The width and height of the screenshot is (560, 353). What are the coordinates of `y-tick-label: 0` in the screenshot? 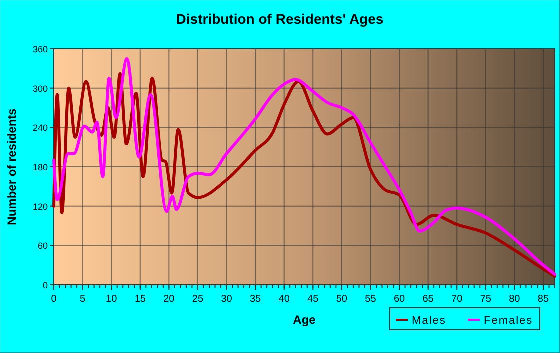 It's located at (45, 285).